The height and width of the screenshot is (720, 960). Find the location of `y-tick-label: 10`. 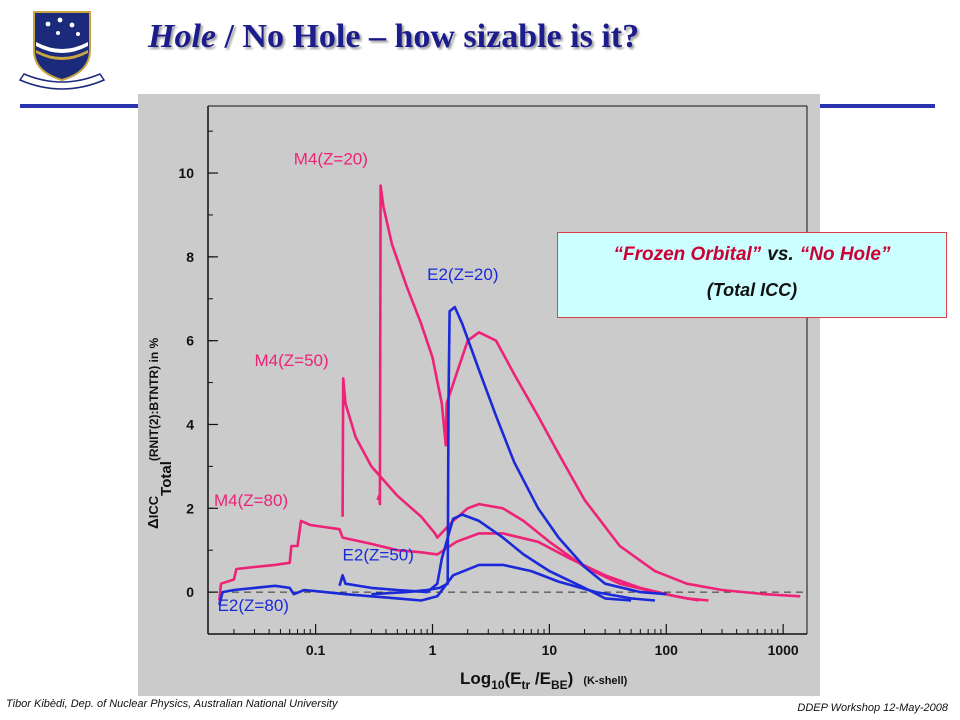

y-tick-label: 10 is located at coordinates (186, 173).